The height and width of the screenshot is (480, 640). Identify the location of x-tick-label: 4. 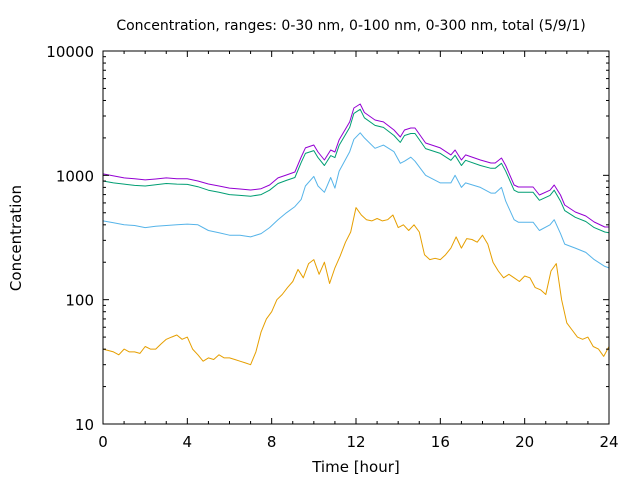
(188, 442).